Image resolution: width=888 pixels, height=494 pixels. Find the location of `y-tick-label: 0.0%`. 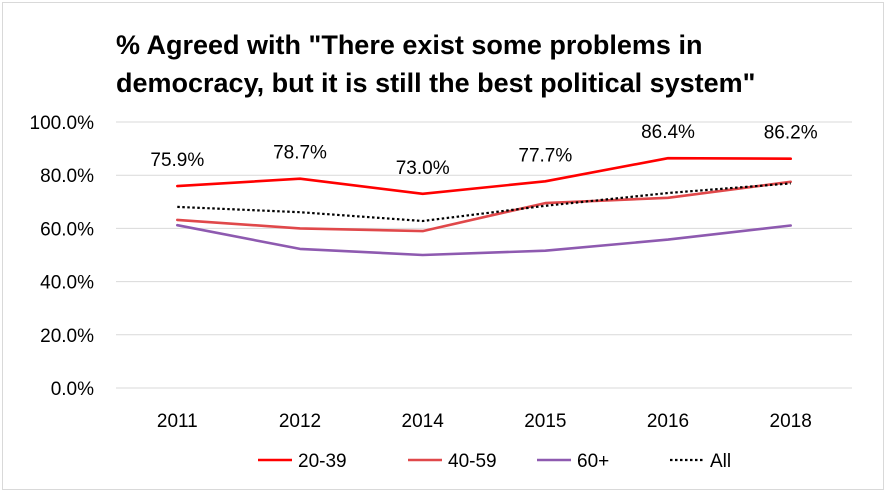

y-tick-label: 0.0% is located at coordinates (72, 389).